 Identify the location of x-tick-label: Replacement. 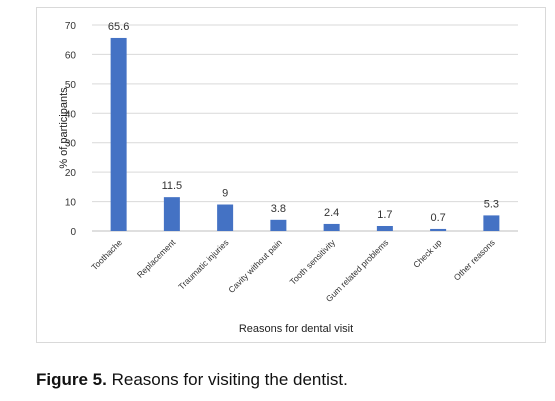
(156, 258).